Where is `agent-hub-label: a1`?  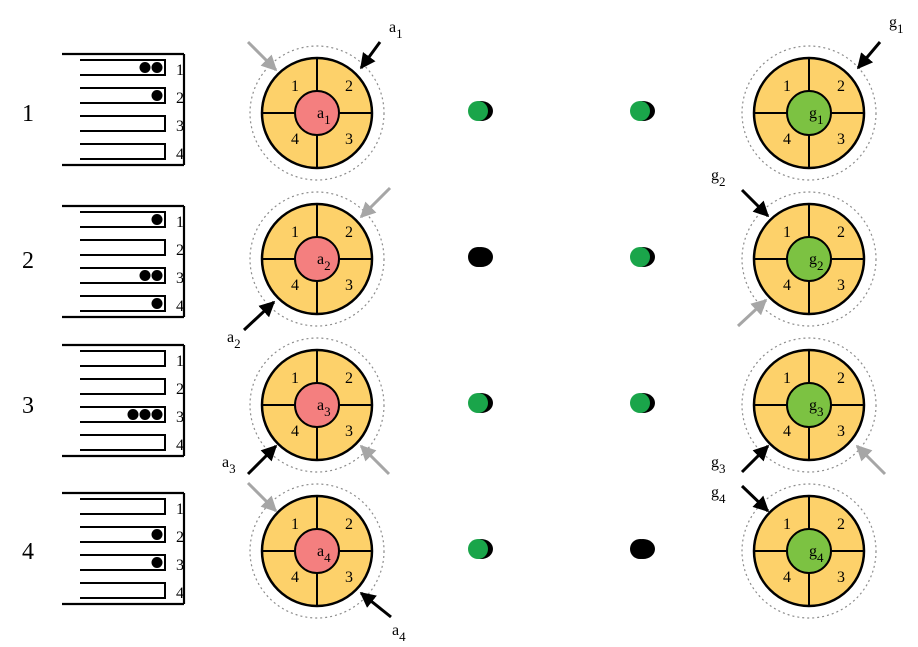 agent-hub-label: a1 is located at coordinates (324, 116).